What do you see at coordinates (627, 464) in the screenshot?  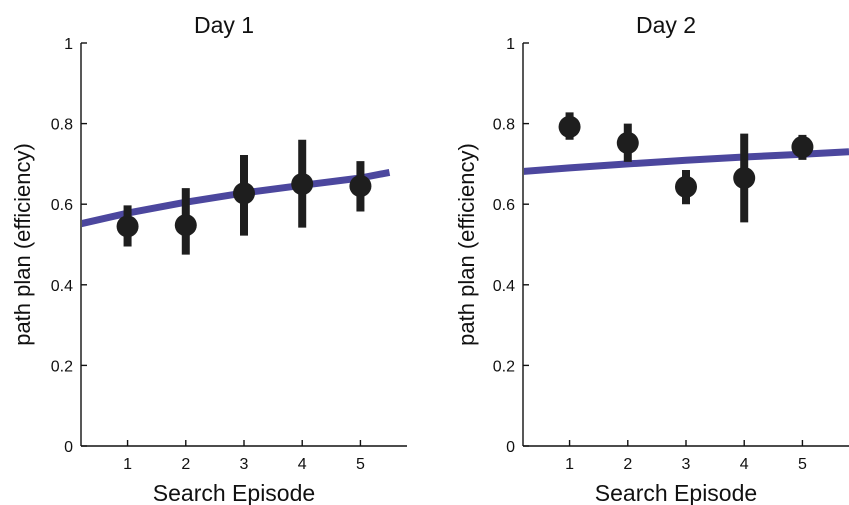 I see `chart-2-xtick-label: 2` at bounding box center [627, 464].